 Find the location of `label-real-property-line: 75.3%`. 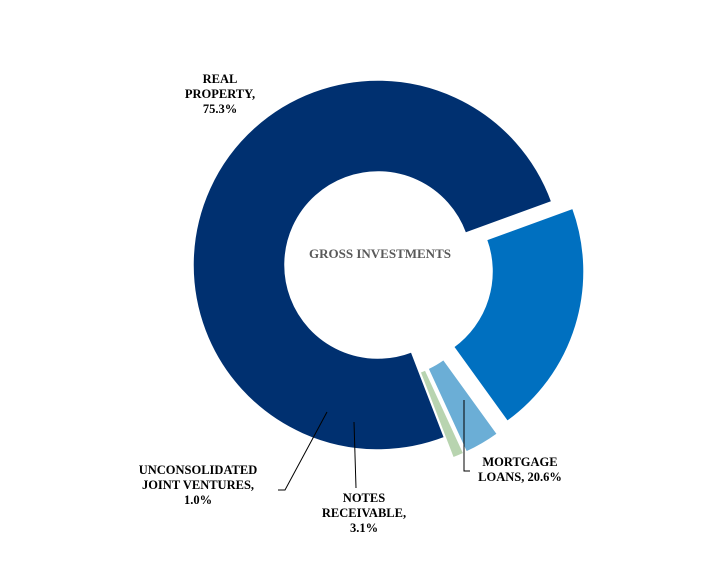

label-real-property-line: 75.3% is located at coordinates (220, 109).